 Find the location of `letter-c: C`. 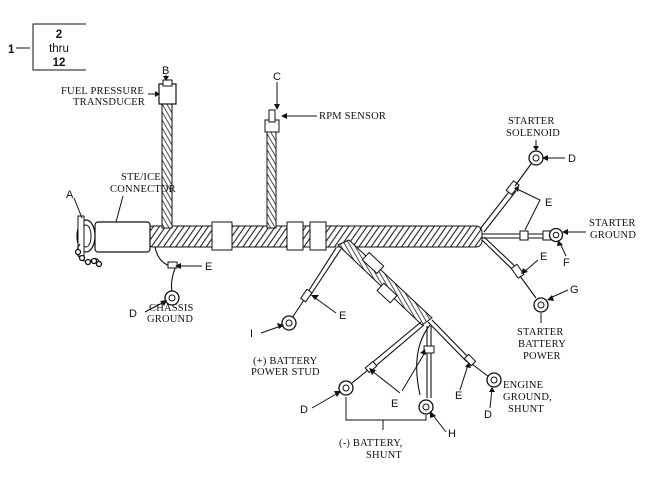

letter-c: C is located at coordinates (277, 77).